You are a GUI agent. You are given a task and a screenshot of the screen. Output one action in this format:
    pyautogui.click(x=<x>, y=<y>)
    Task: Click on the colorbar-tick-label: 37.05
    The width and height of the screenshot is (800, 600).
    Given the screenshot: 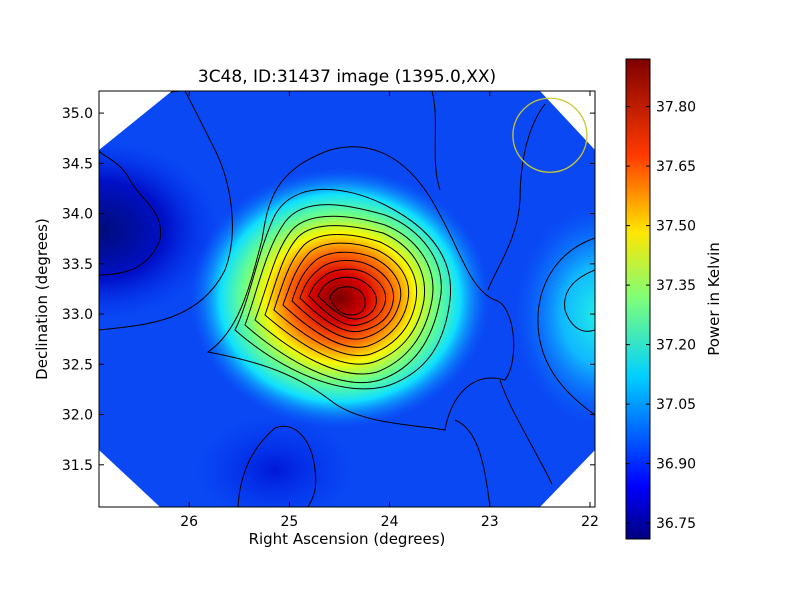 What is the action you would take?
    pyautogui.click(x=676, y=405)
    